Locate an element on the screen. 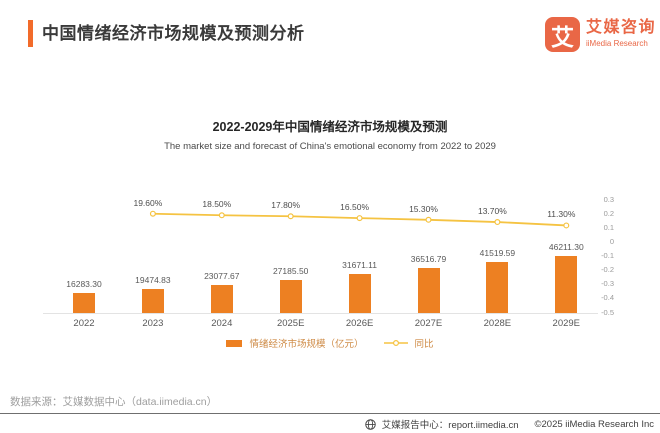 The height and width of the screenshot is (433, 660). bar-value-label: 36516.79 is located at coordinates (428, 259).